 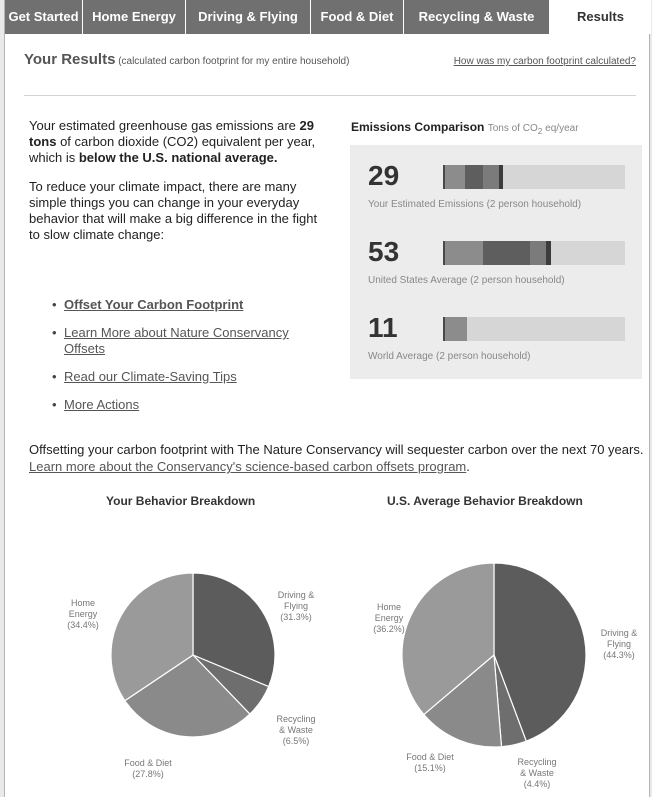 I want to click on pie-label-recycling: Recycling & Waste (4.4%), so click(x=537, y=773).